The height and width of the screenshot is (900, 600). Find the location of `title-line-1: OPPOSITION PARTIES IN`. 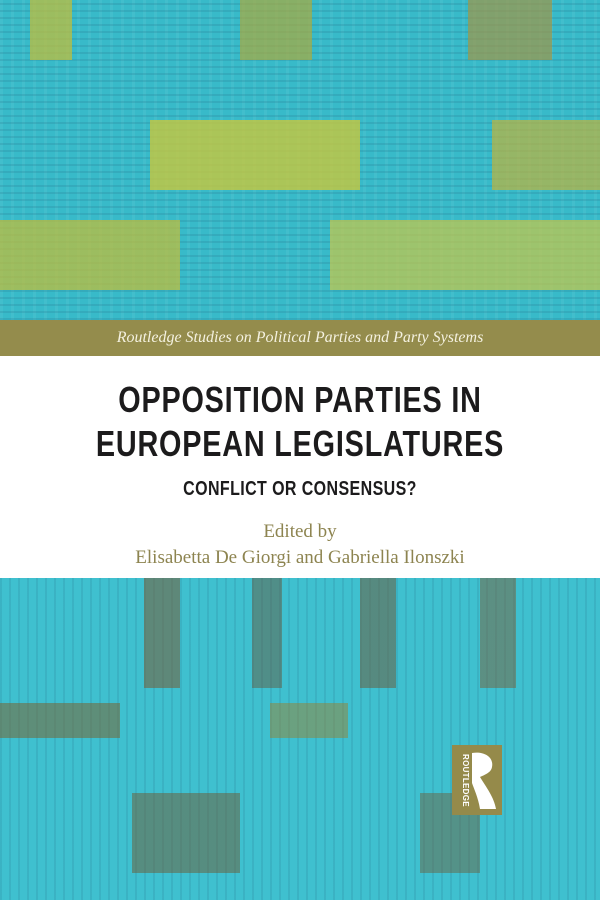

title-line-1: OPPOSITION PARTIES IN is located at coordinates (300, 399).